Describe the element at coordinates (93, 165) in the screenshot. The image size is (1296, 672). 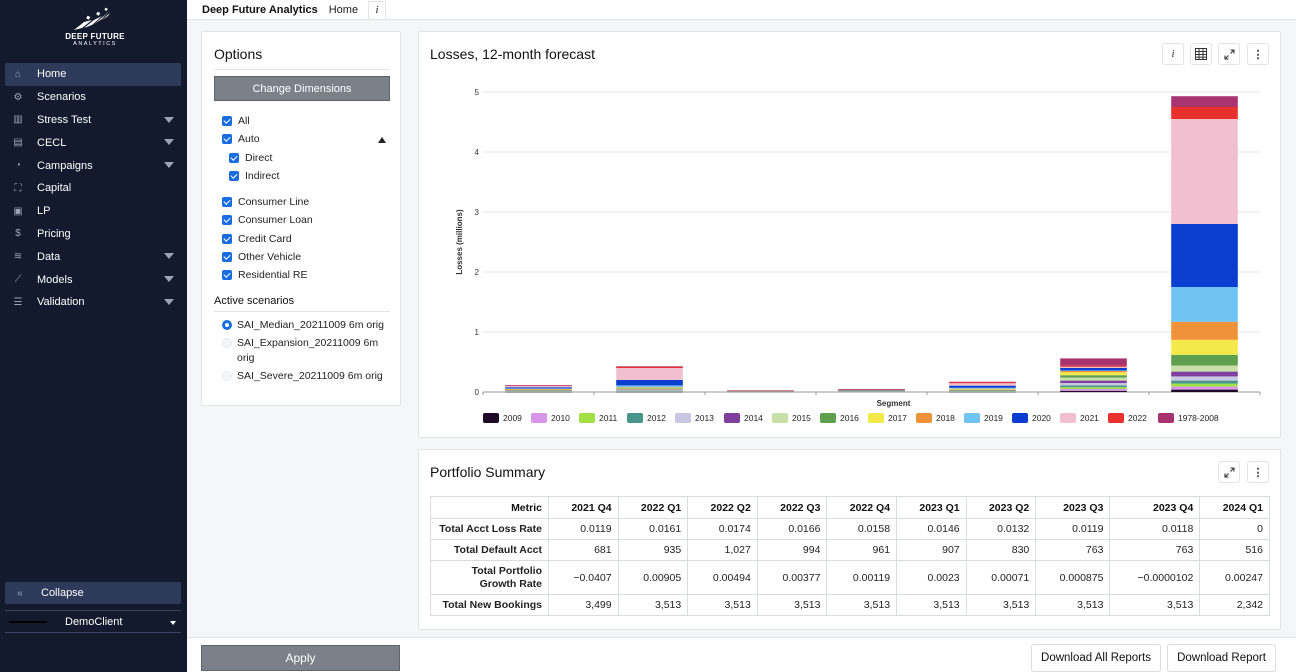
I see `sidebar-item-campaigns: ◔ Campaigns` at that location.